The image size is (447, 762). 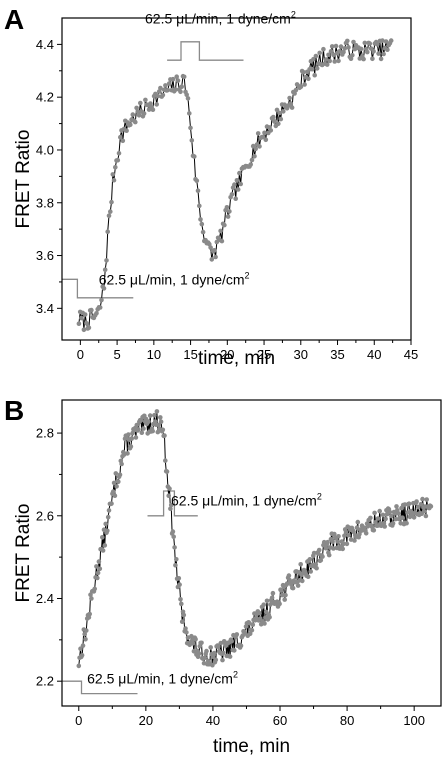 What do you see at coordinates (301, 354) in the screenshot?
I see `pa-x-tick-label: 30` at bounding box center [301, 354].